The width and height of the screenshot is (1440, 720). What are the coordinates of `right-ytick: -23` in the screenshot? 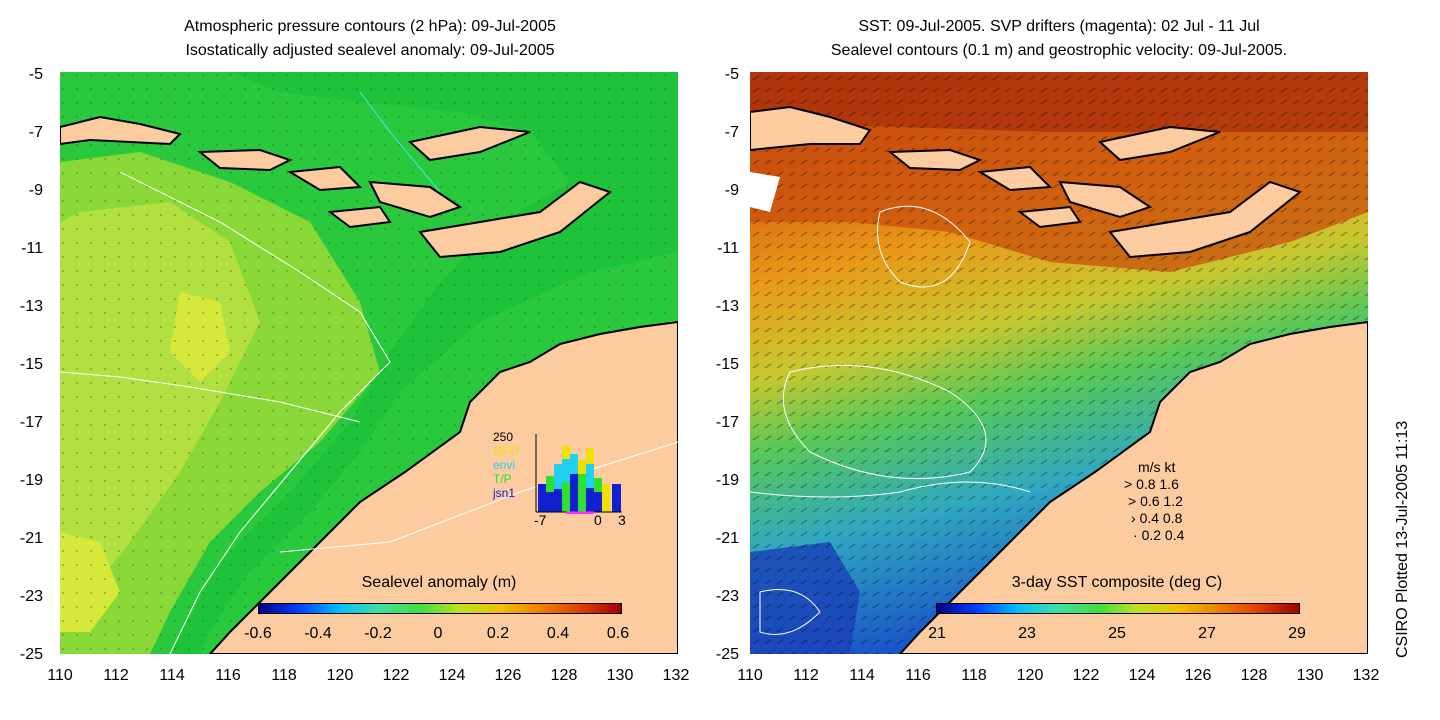 It's located at (727, 596).